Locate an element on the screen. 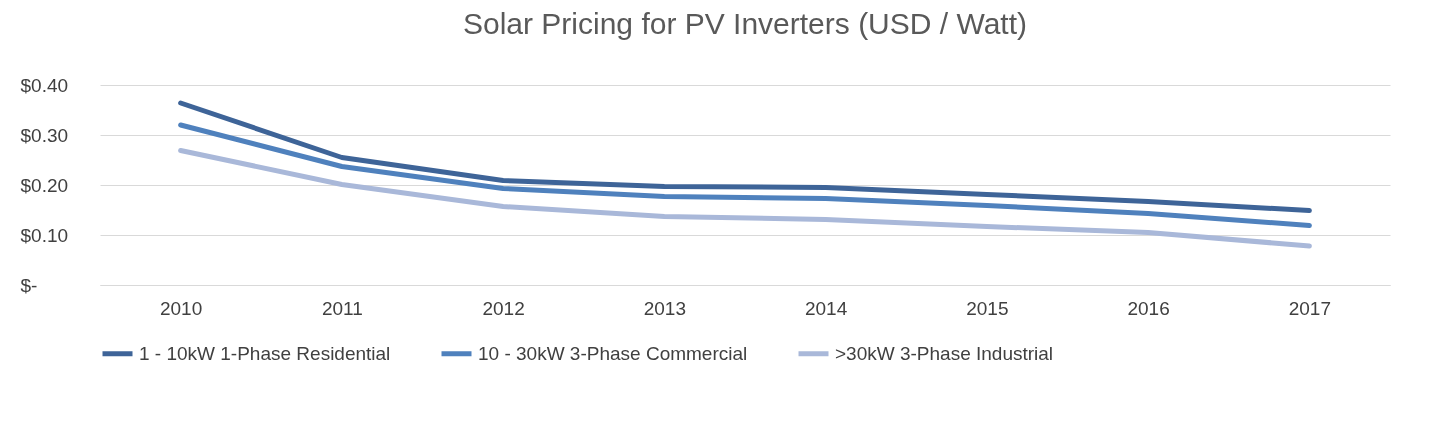  y-tick-label: $- is located at coordinates (29, 285).